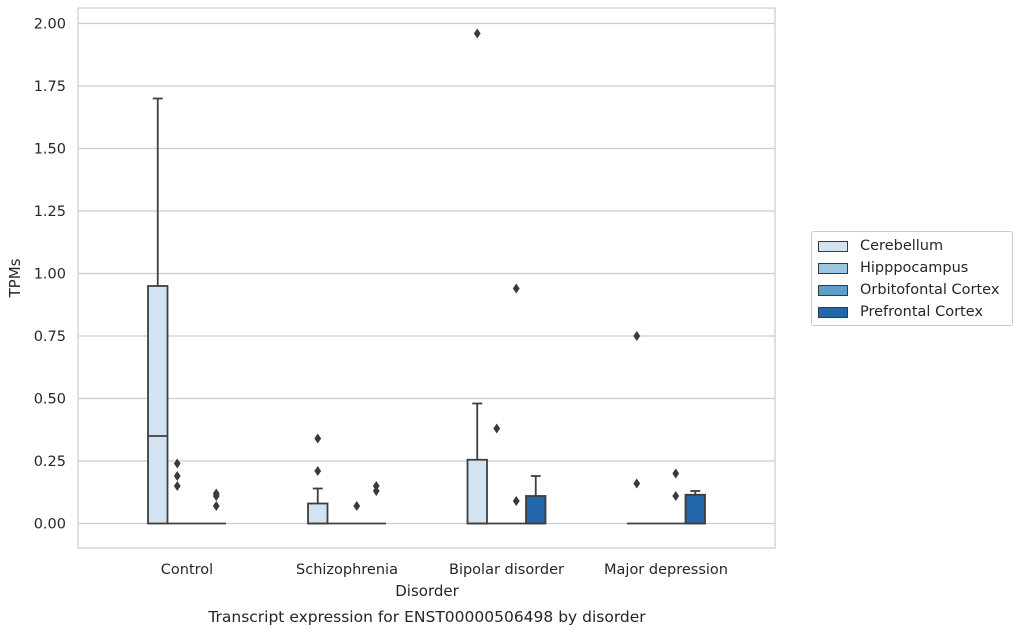  I want to click on y-tick-label: 0.50, so click(50, 400).